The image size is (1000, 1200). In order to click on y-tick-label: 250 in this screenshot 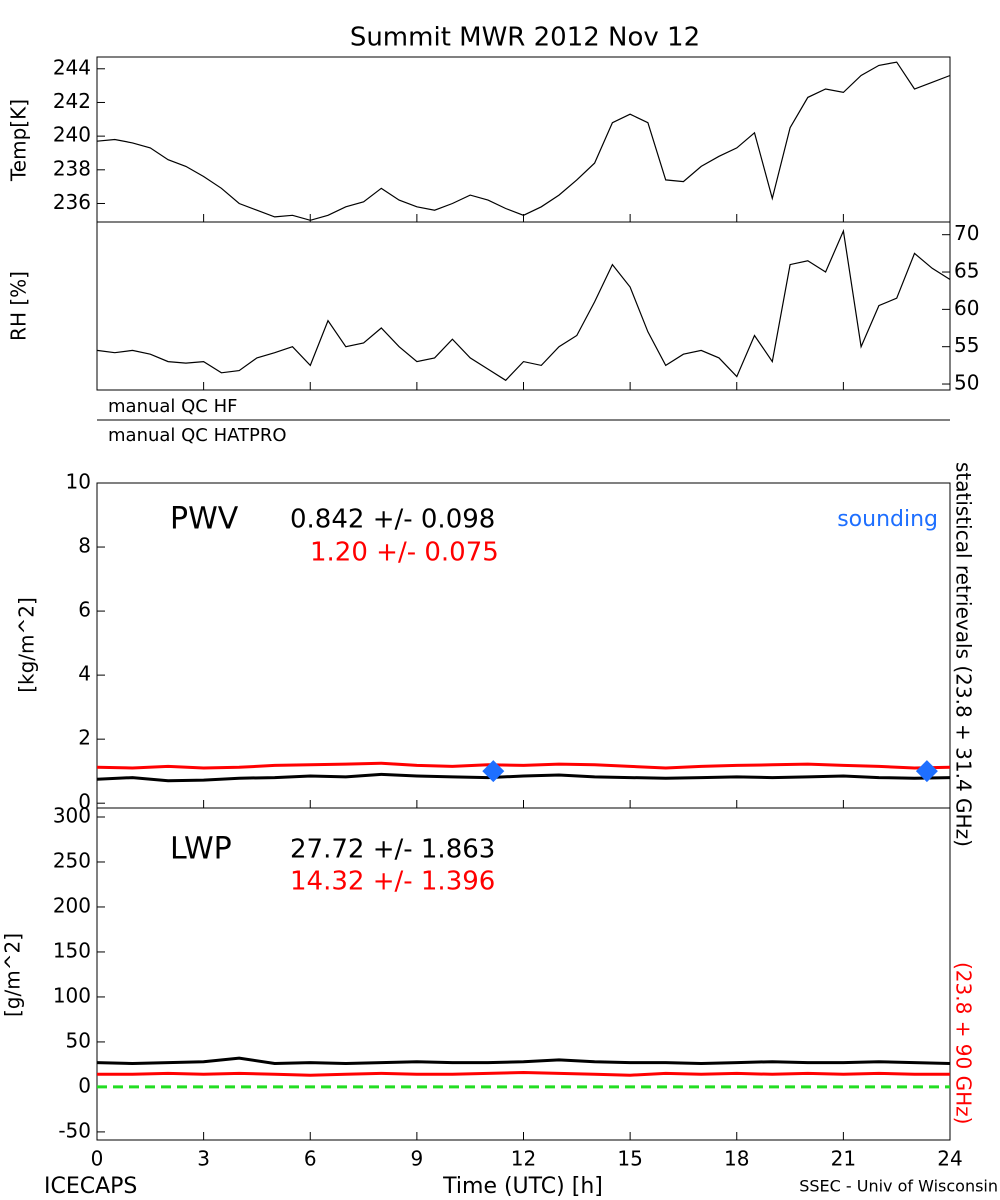, I will do `click(72, 860)`.